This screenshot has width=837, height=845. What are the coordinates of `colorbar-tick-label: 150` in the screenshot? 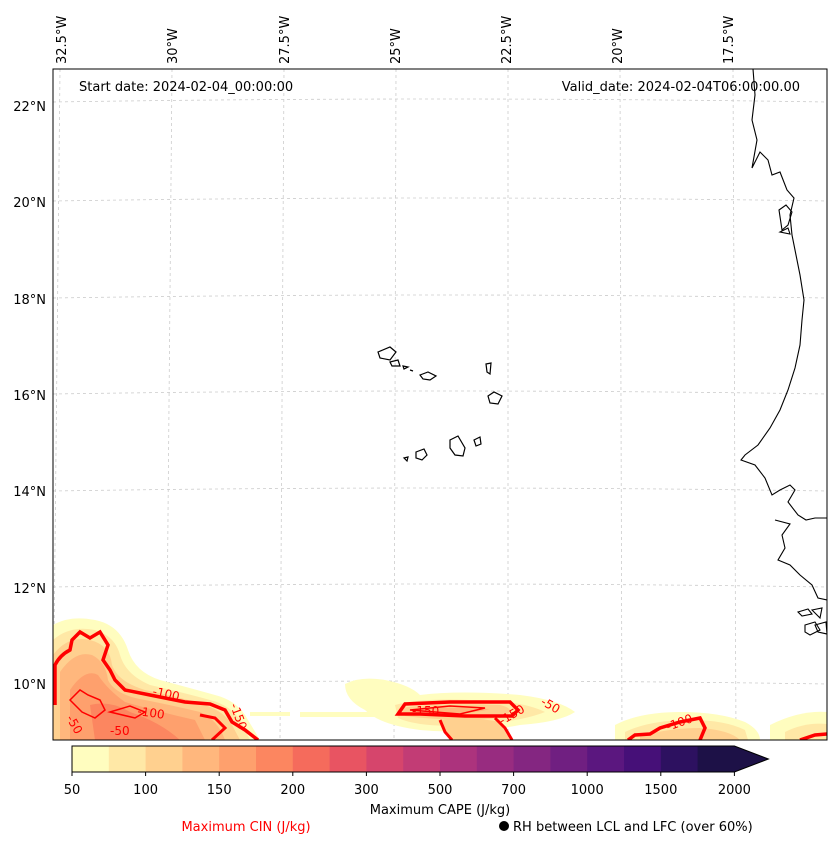 It's located at (219, 790).